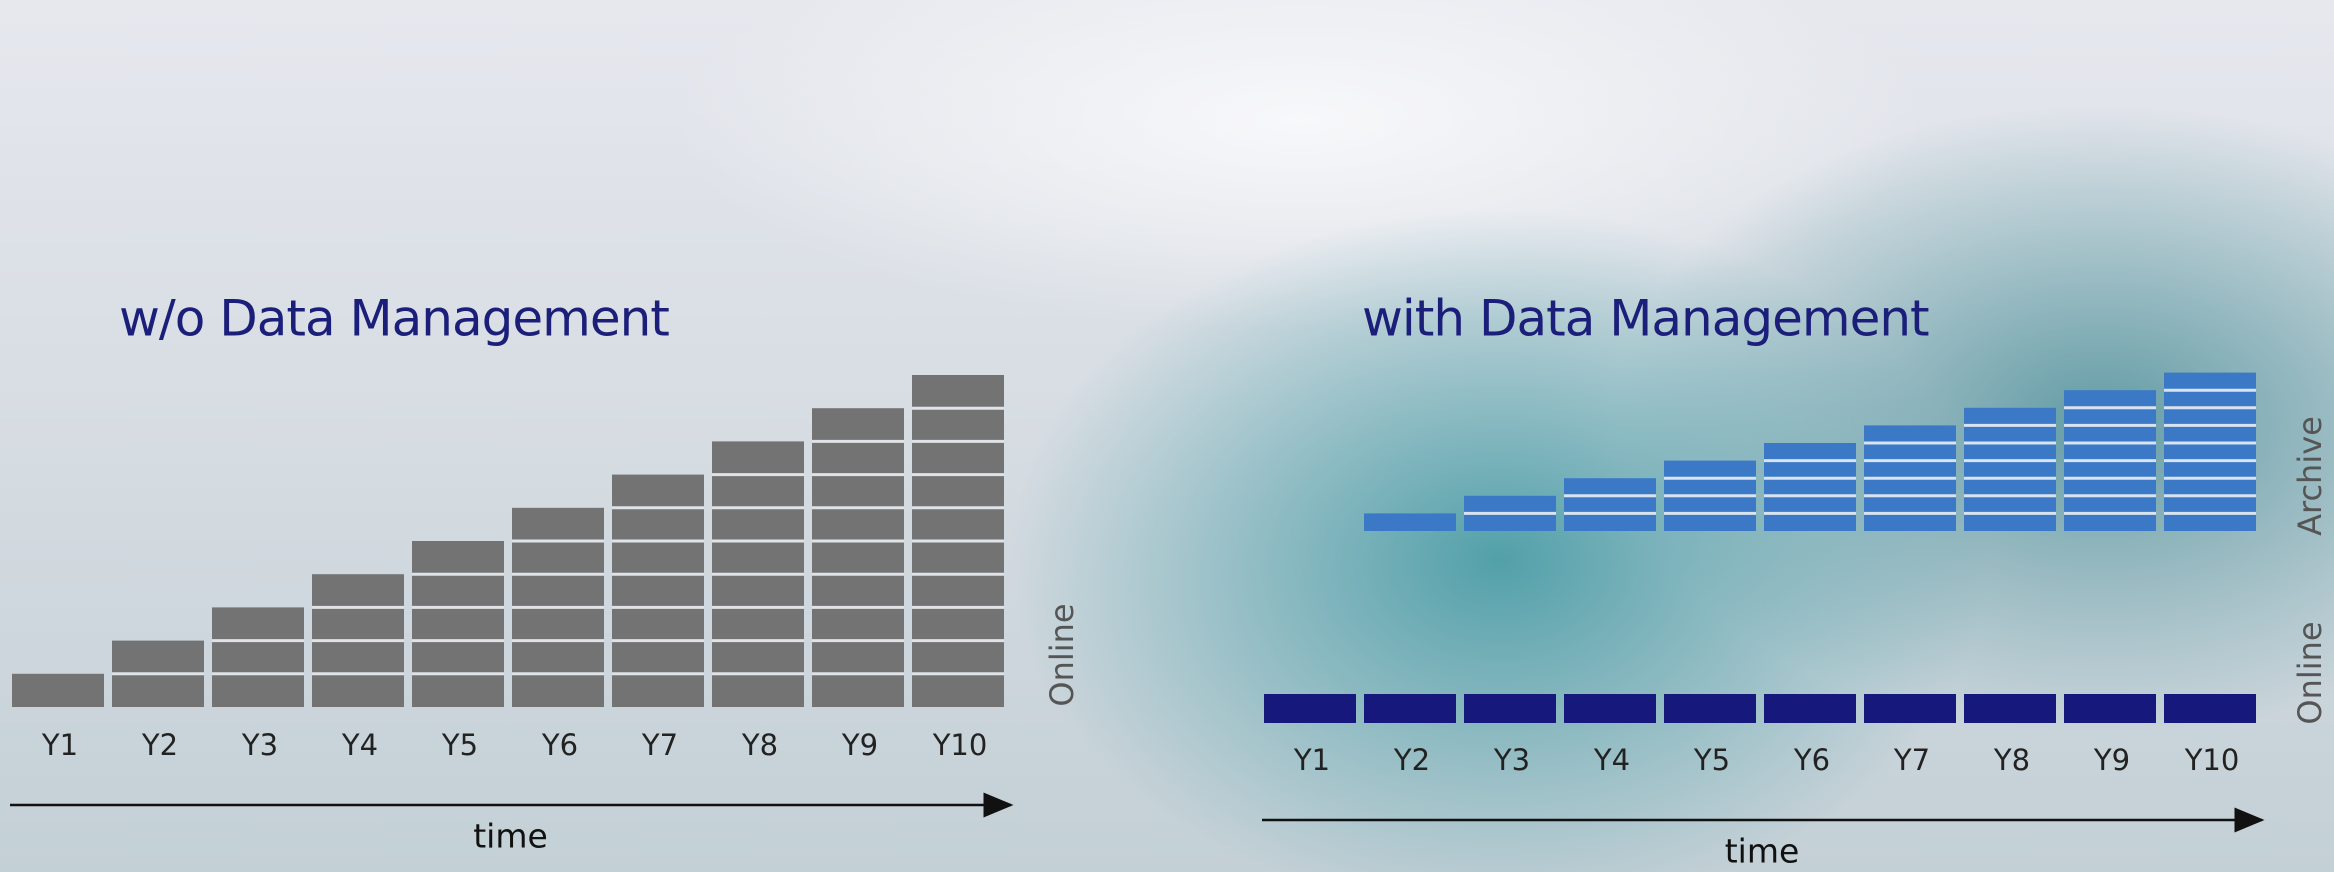  What do you see at coordinates (1645, 319) in the screenshot?
I see `chart-title: with Data Management` at bounding box center [1645, 319].